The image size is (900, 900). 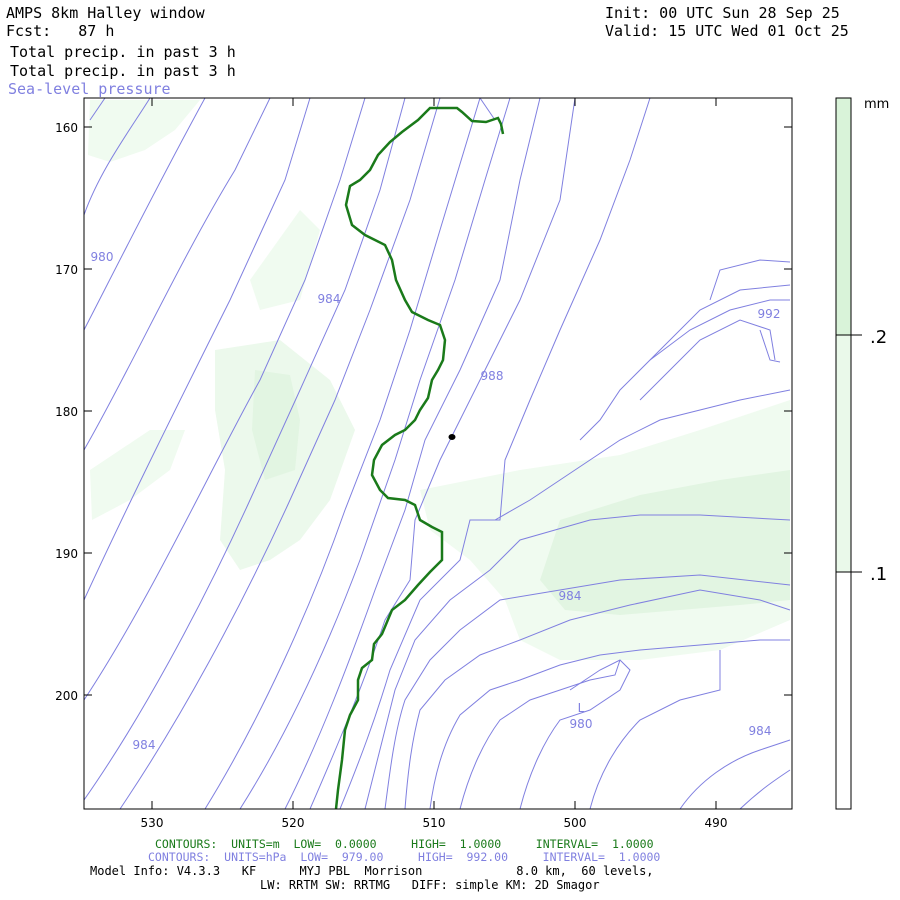 I want to click on coastline, so click(x=419, y=457).